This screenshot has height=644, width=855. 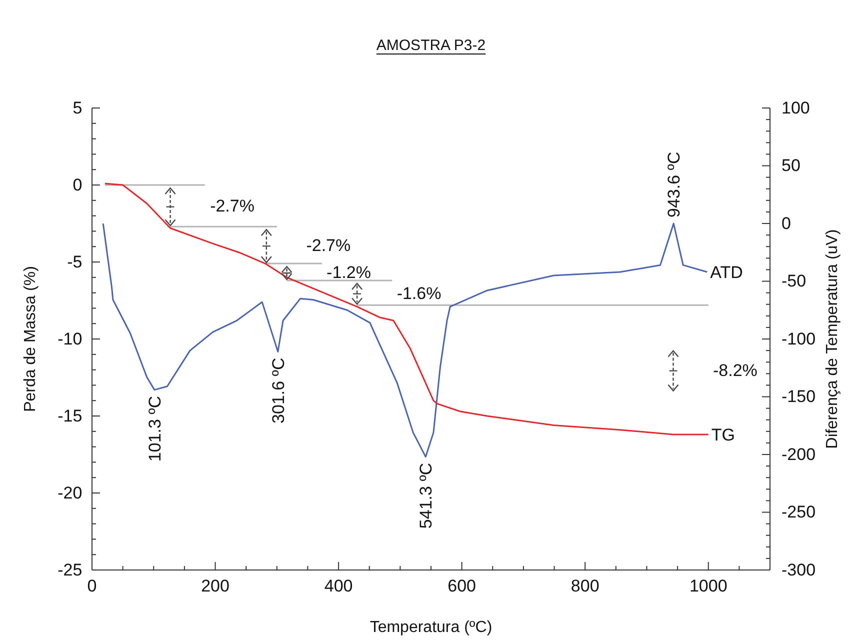 What do you see at coordinates (426, 495) in the screenshot?
I see `annotation: 541.3 ºC` at bounding box center [426, 495].